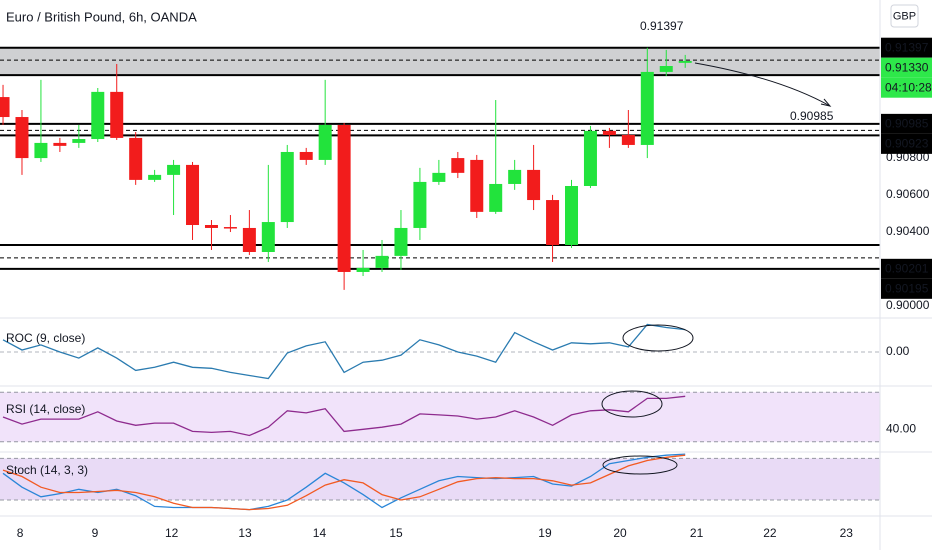 This screenshot has width=932, height=550. Describe the element at coordinates (898, 351) in the screenshot. I see `y-tick-label: 0.00` at that location.